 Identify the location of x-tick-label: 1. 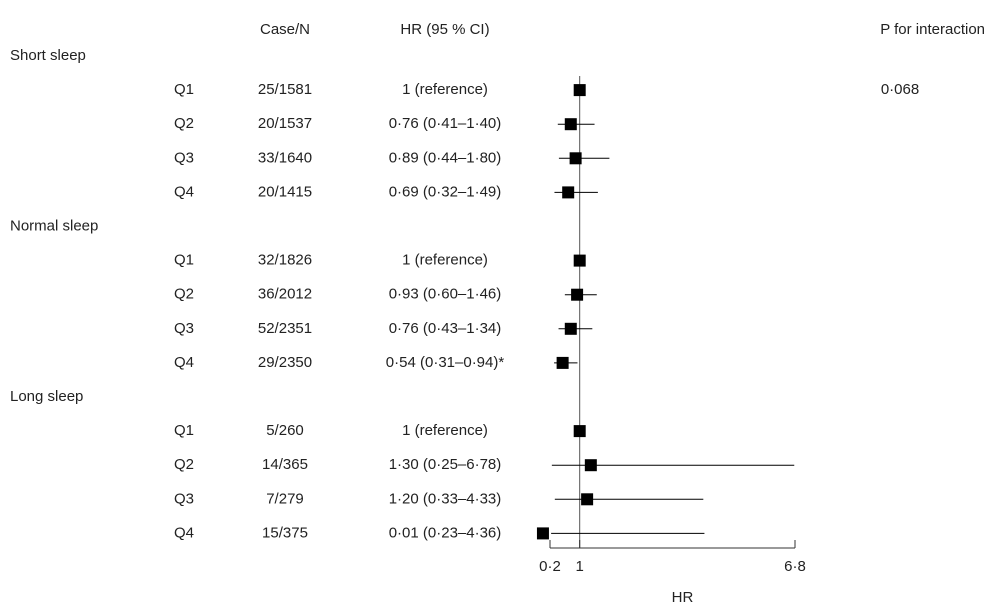
(580, 566).